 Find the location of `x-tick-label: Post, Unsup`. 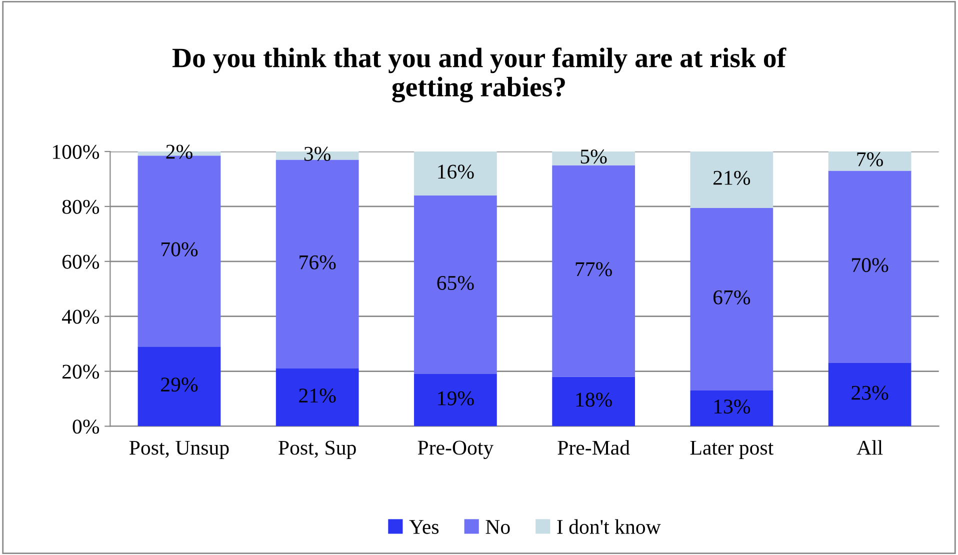

x-tick-label: Post, Unsup is located at coordinates (179, 450).